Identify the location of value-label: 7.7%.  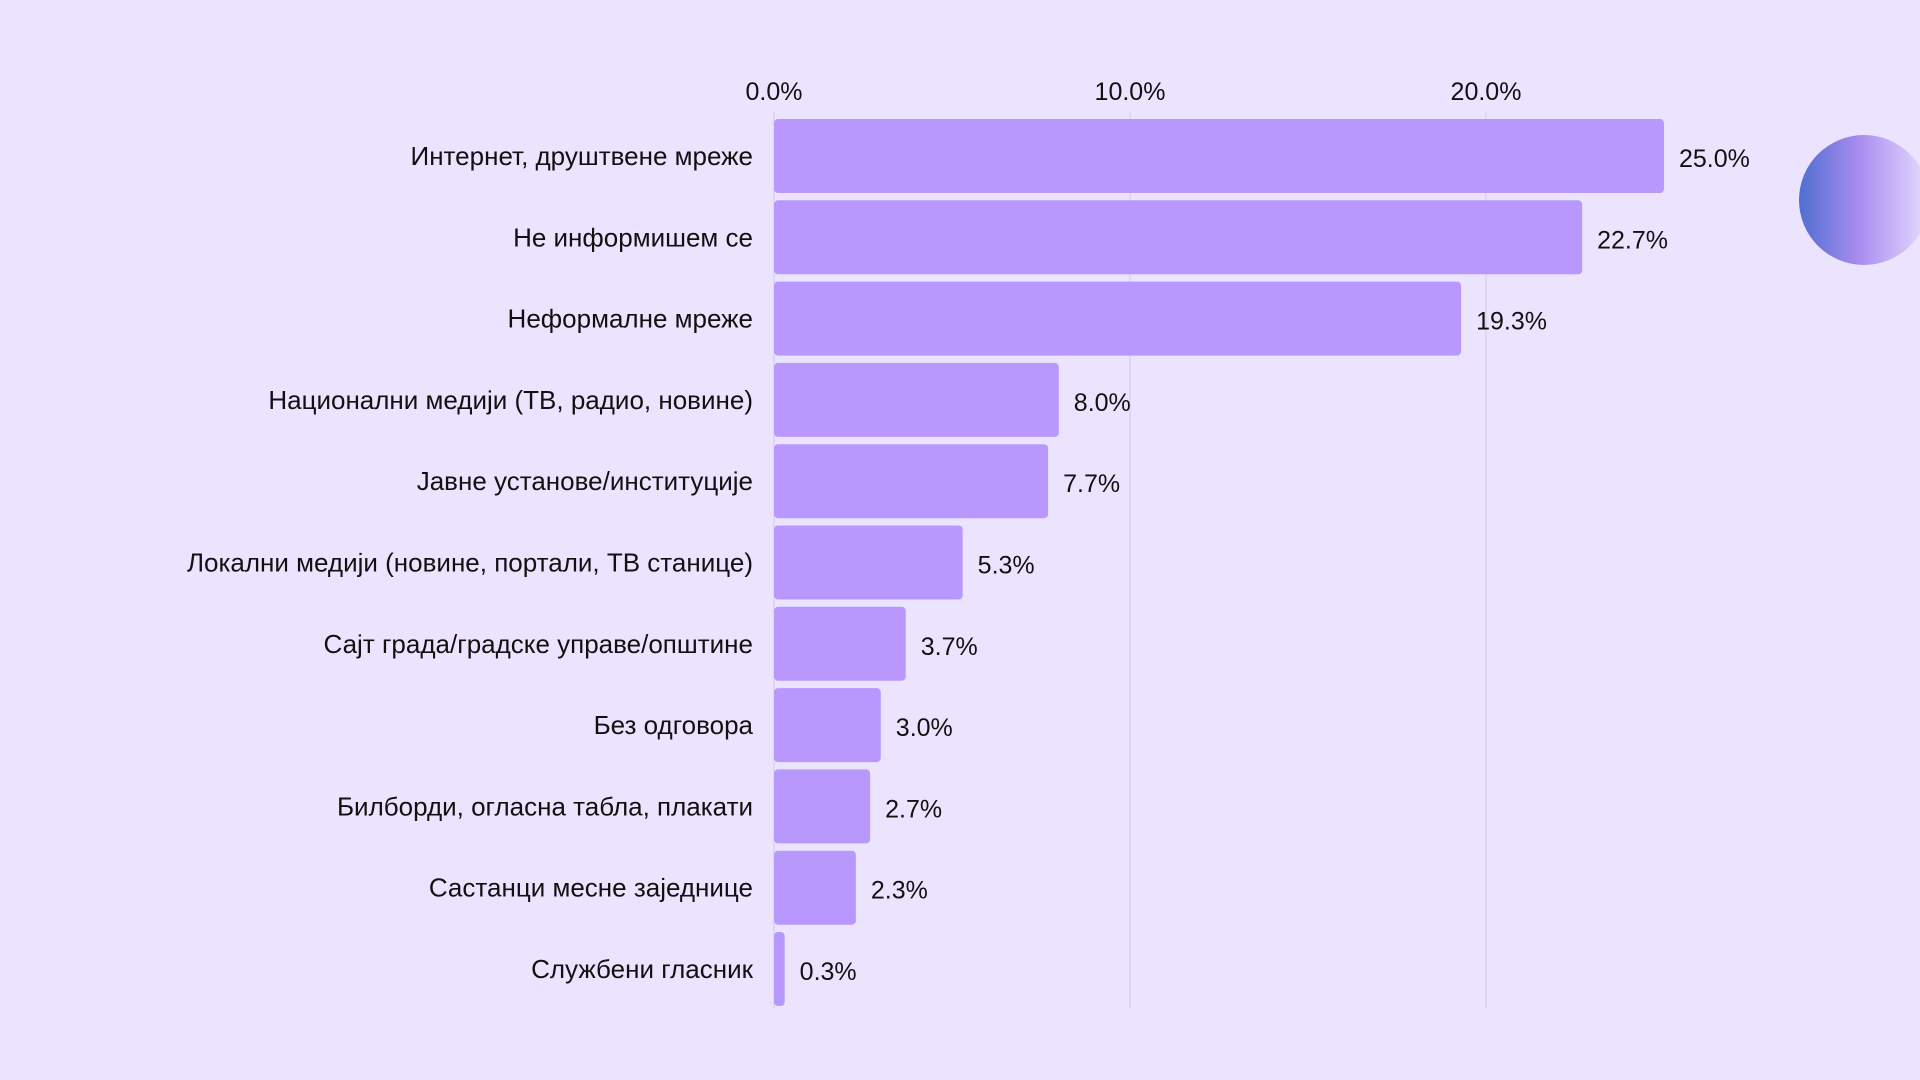
(1091, 484).